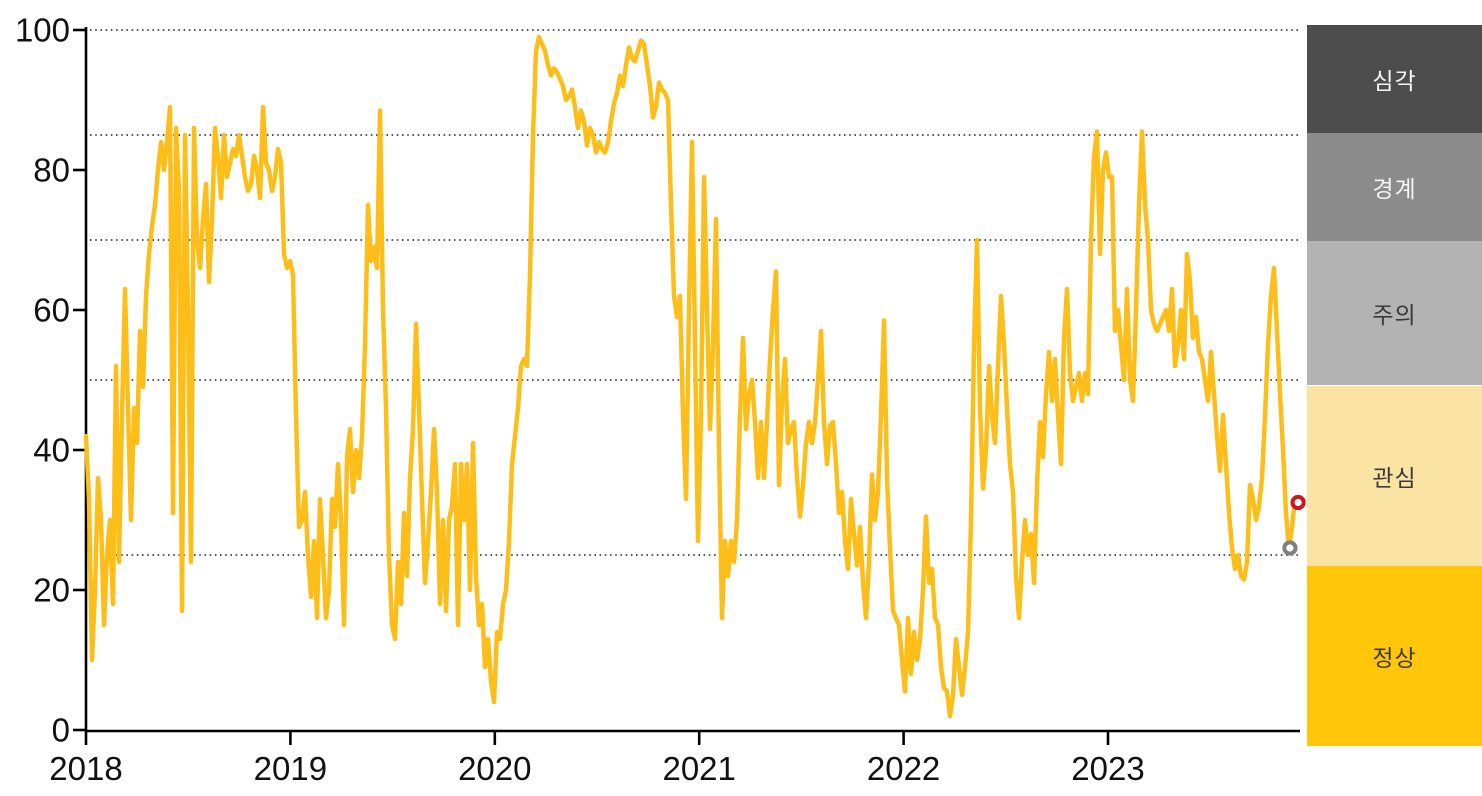  I want to click on band-gyeonggye: 경계, so click(1394, 187).